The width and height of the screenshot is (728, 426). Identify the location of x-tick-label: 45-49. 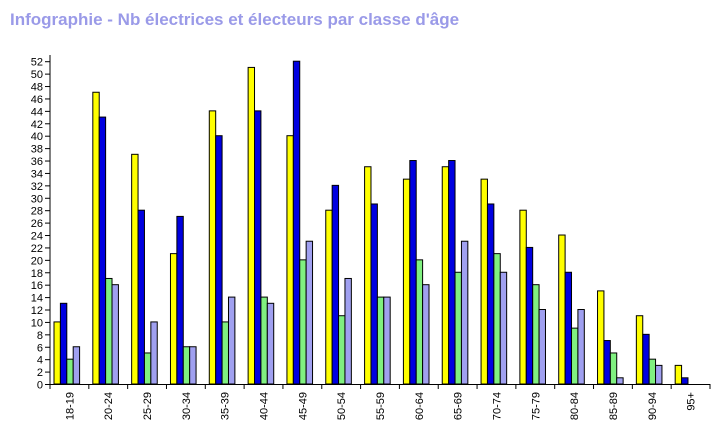
(303, 406).